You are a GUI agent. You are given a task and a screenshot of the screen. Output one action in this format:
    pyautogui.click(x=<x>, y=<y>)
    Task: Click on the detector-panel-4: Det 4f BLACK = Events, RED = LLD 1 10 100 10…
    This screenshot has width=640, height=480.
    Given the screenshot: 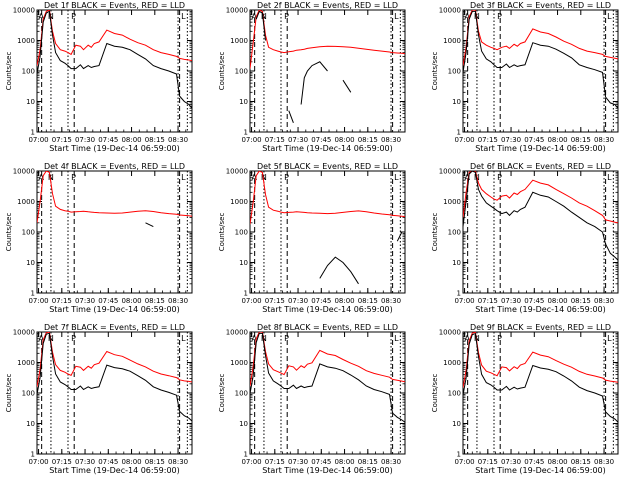 What is the action you would take?
    pyautogui.click(x=99, y=238)
    